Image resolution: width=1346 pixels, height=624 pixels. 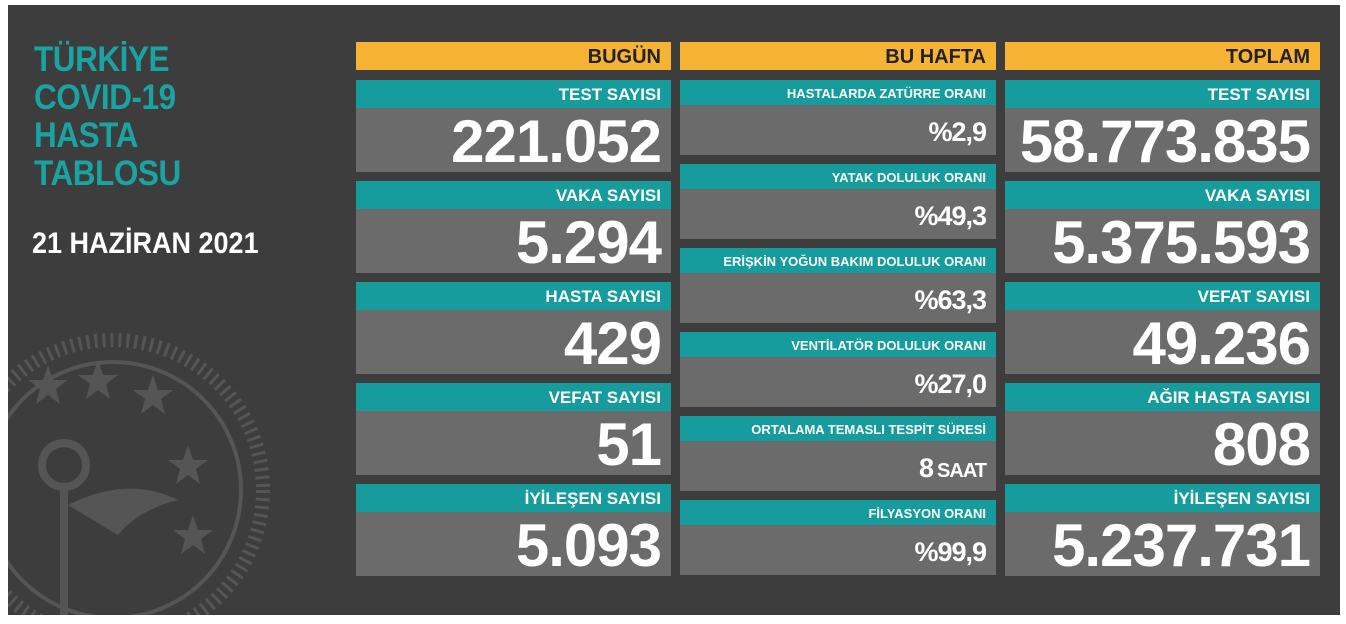 I want to click on value-text: 49.236, so click(x=1221, y=343).